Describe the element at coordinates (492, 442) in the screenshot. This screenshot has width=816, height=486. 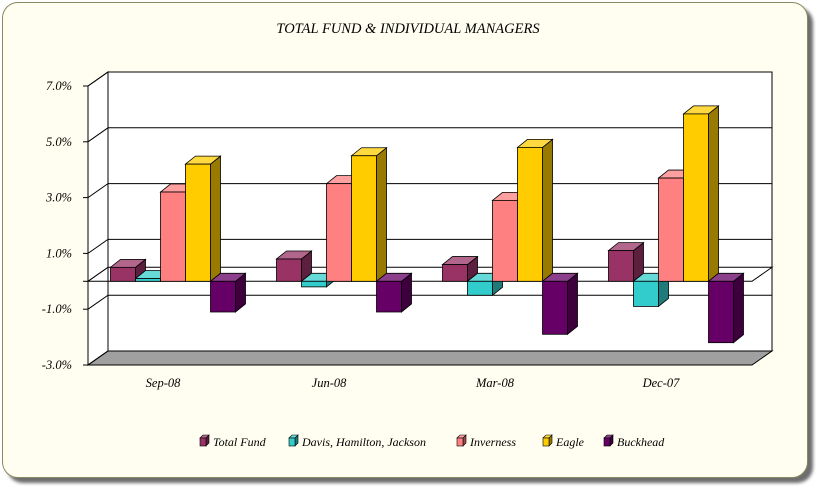
I see `legend-label: Inverness` at that location.